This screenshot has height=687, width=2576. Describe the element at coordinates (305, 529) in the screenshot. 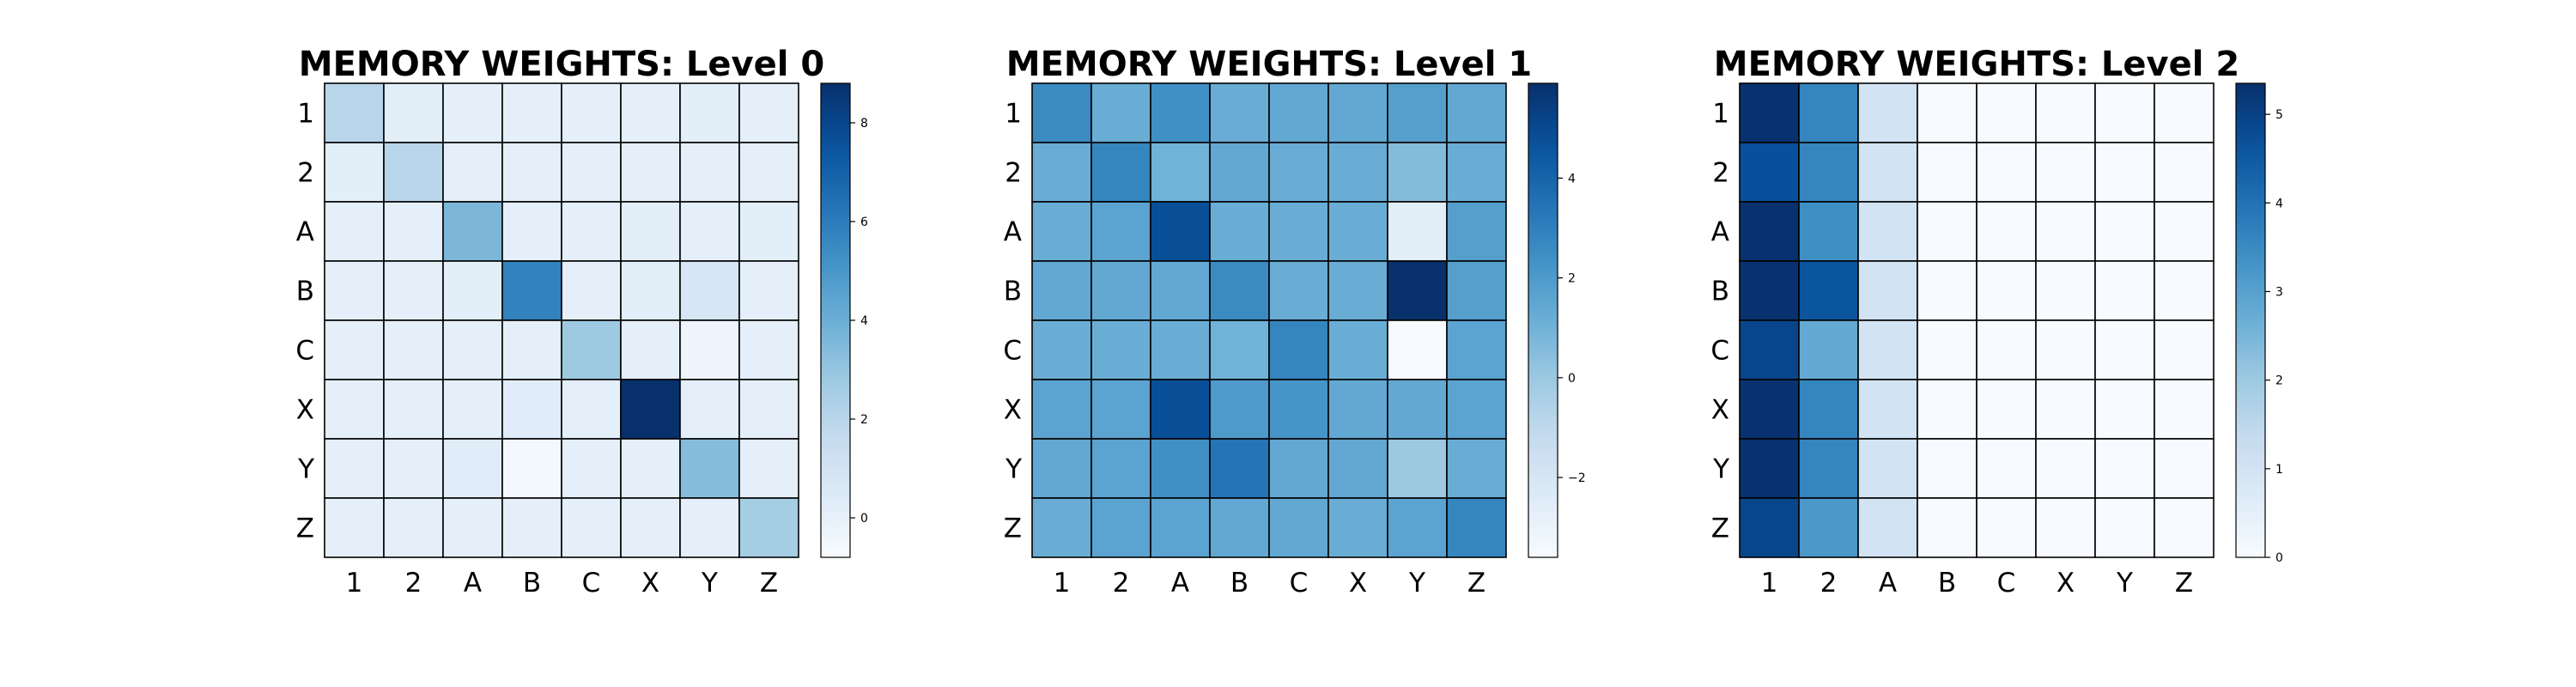

I see `row-label: Z` at that location.